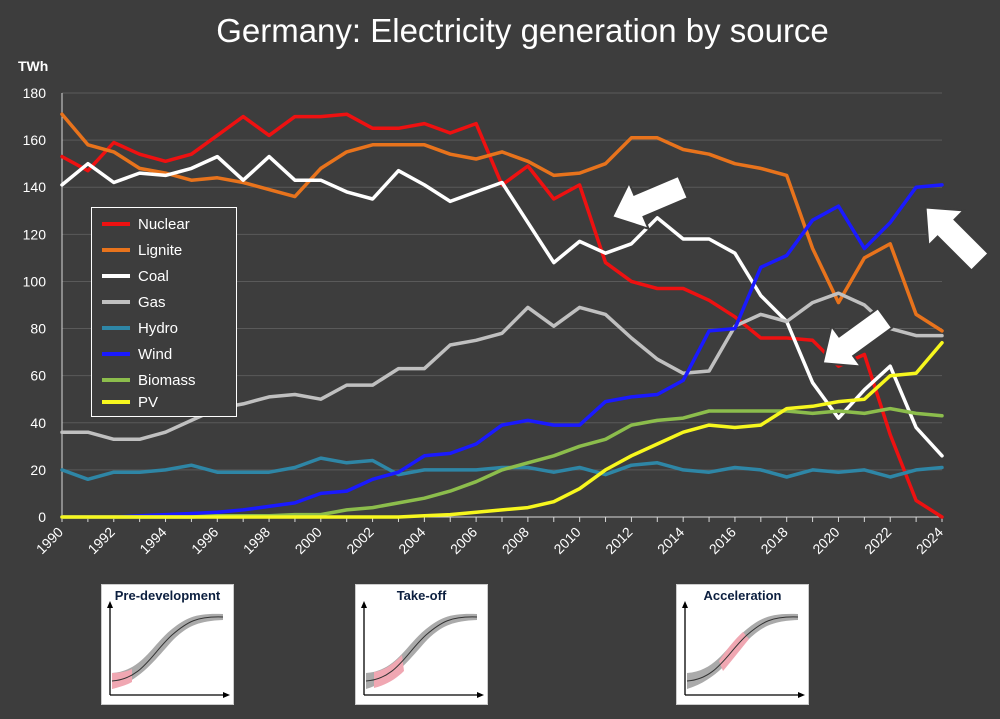  I want to click on legend-item: PV, so click(130, 402).